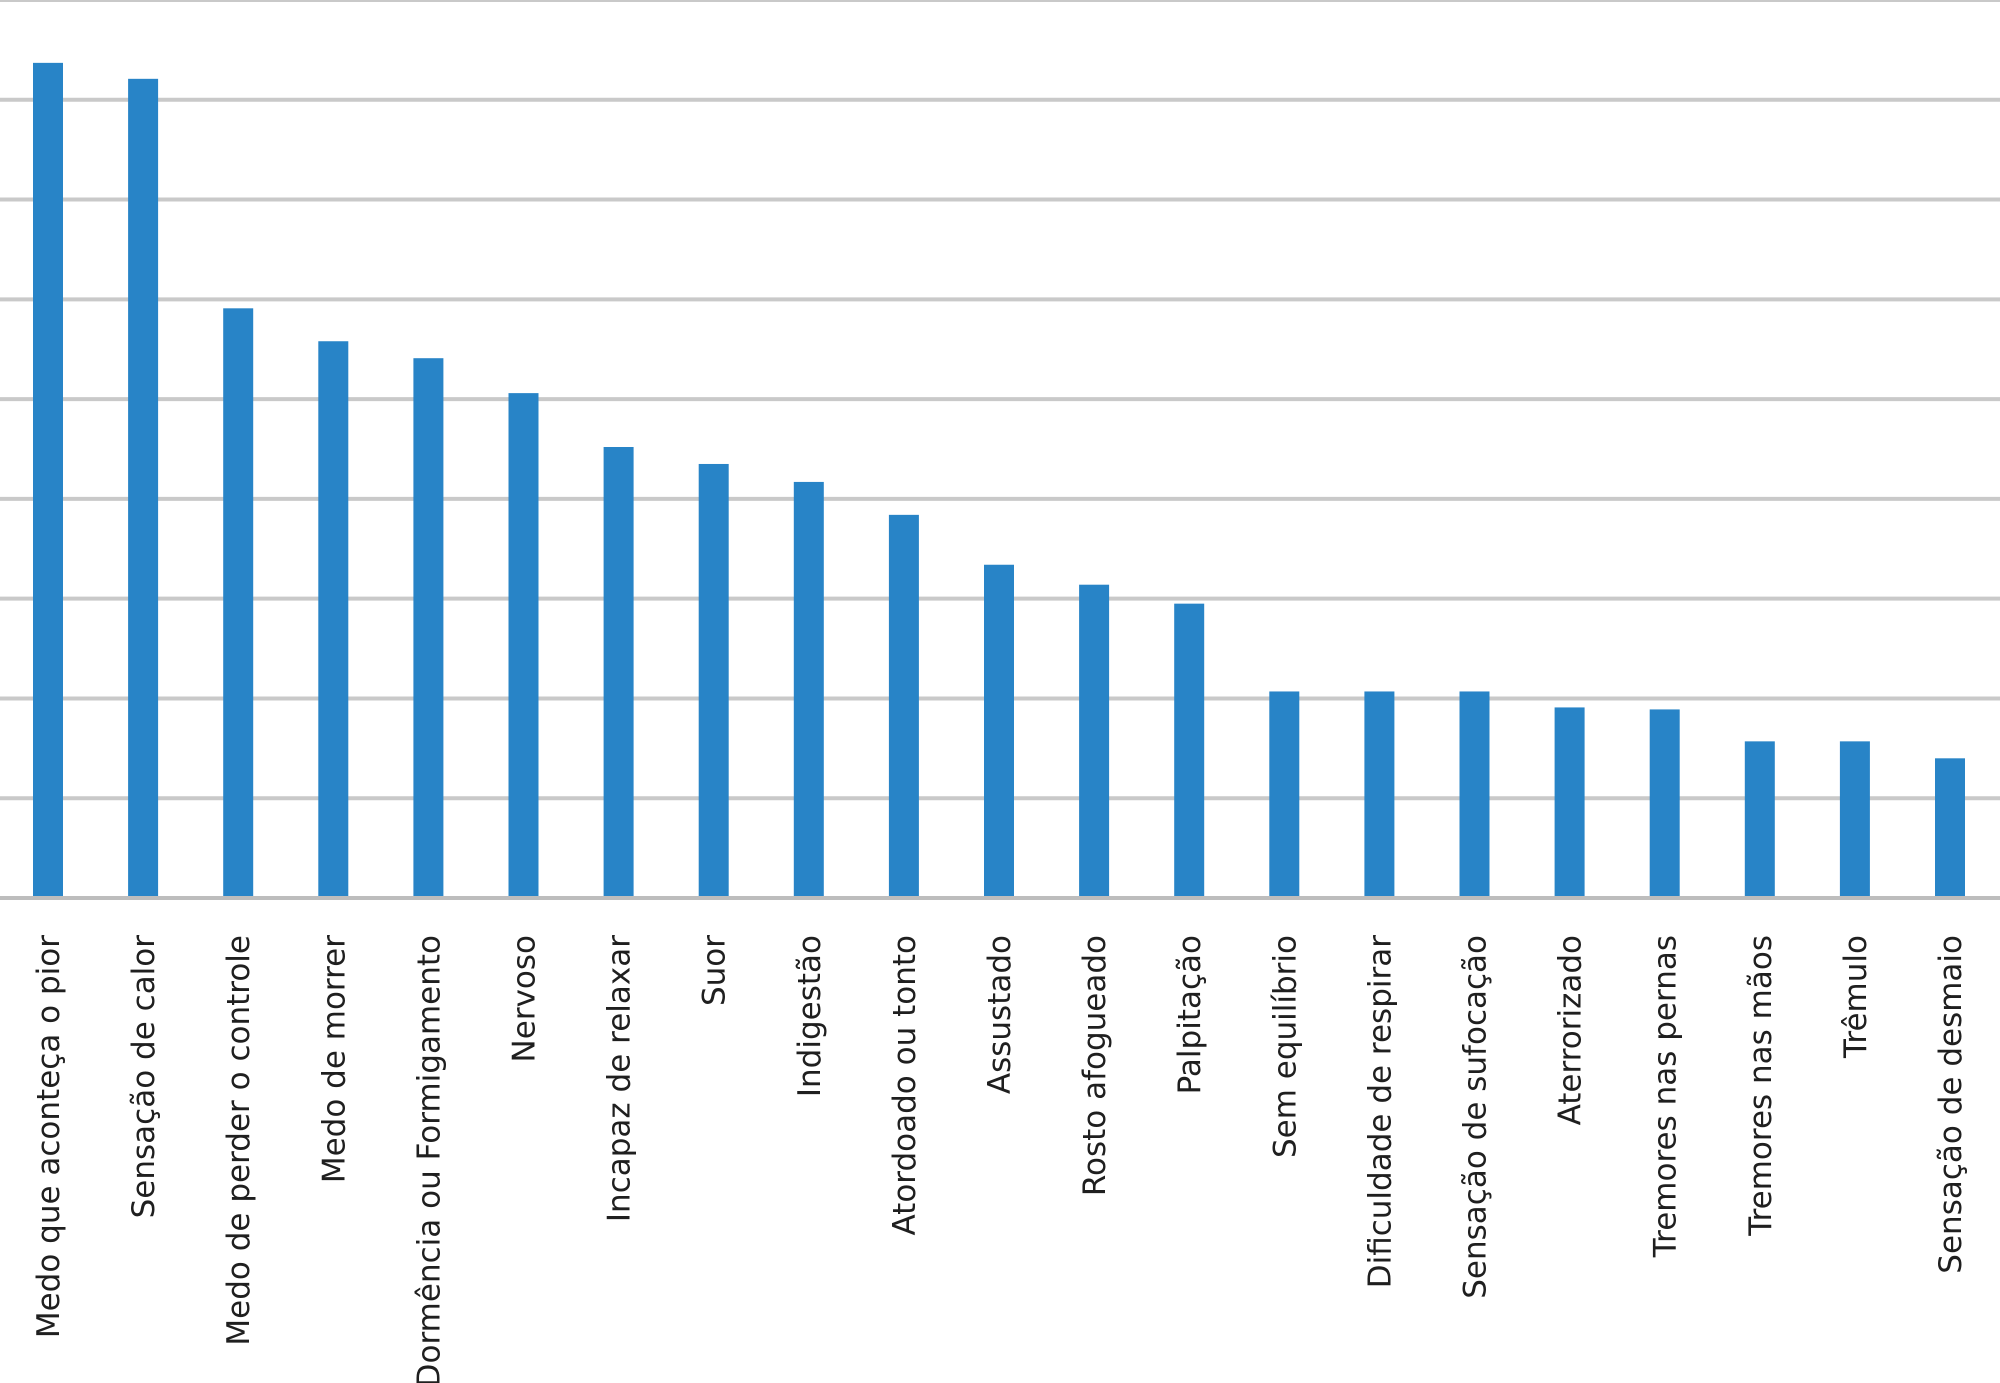 The width and height of the screenshot is (2000, 1383). I want to click on x-tick-label: Assustado, so click(1000, 1014).